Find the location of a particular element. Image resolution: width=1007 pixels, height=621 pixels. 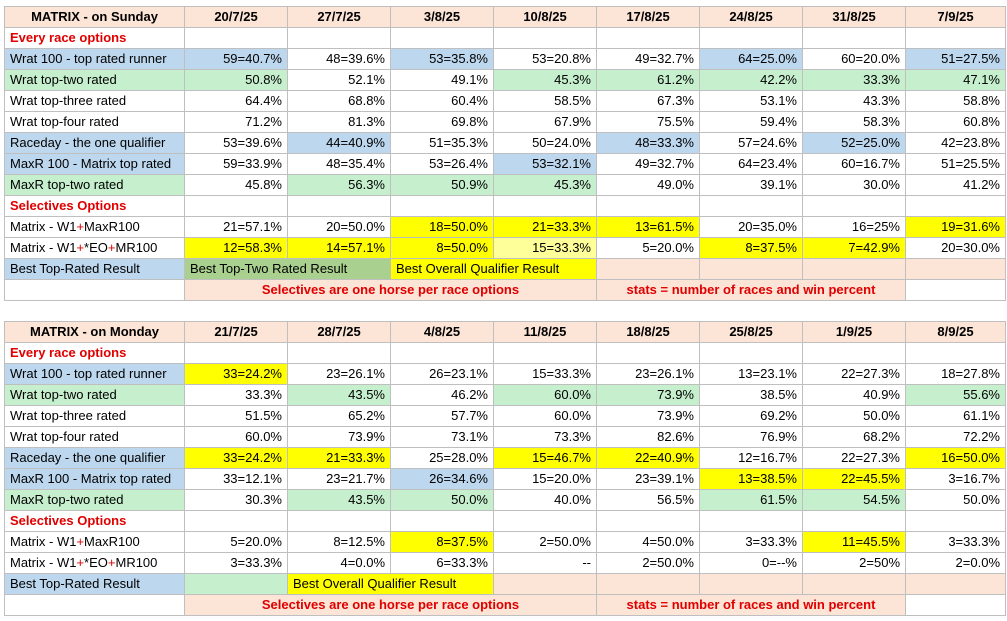

date-header: 28/7/25 is located at coordinates (339, 332).